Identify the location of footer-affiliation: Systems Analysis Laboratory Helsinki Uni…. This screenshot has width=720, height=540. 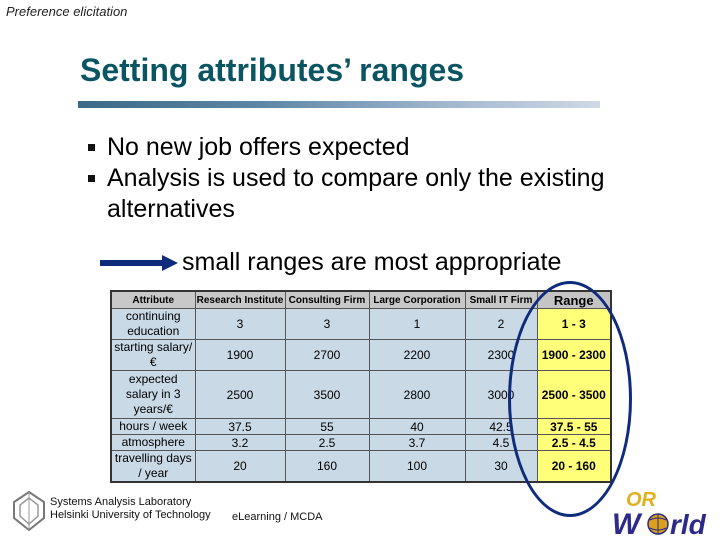
(130, 509).